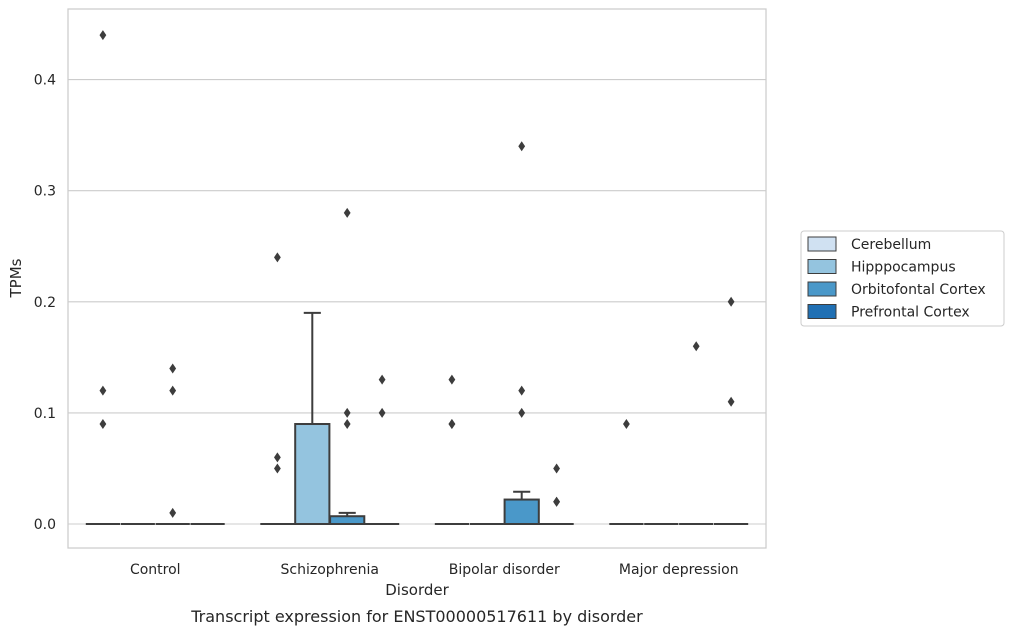  I want to click on x-tick-label: Schizophrenia, so click(330, 570).